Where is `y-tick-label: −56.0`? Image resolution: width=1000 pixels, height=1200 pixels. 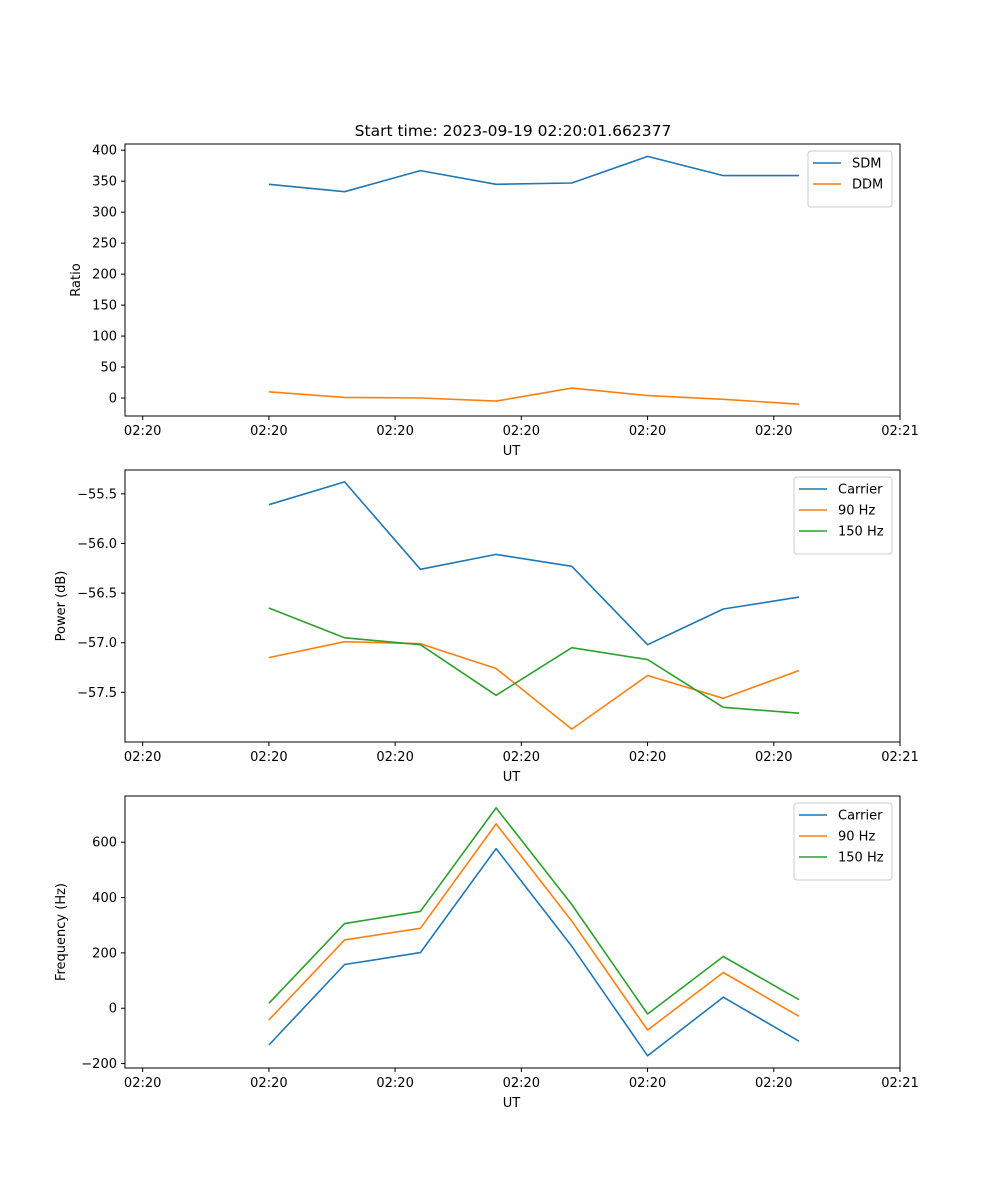
y-tick-label: −56.0 is located at coordinates (97, 544).